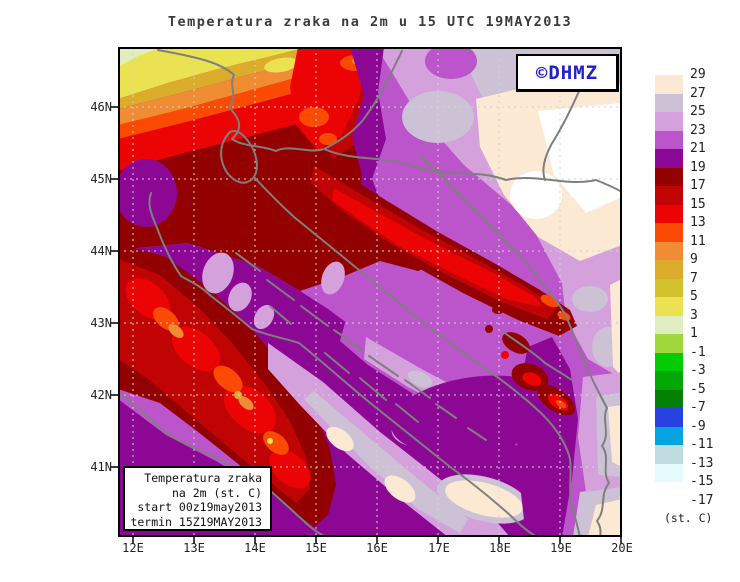 This screenshot has width=740, height=582. What do you see at coordinates (698, 185) in the screenshot?
I see `colorbar-tick: 17` at bounding box center [698, 185].